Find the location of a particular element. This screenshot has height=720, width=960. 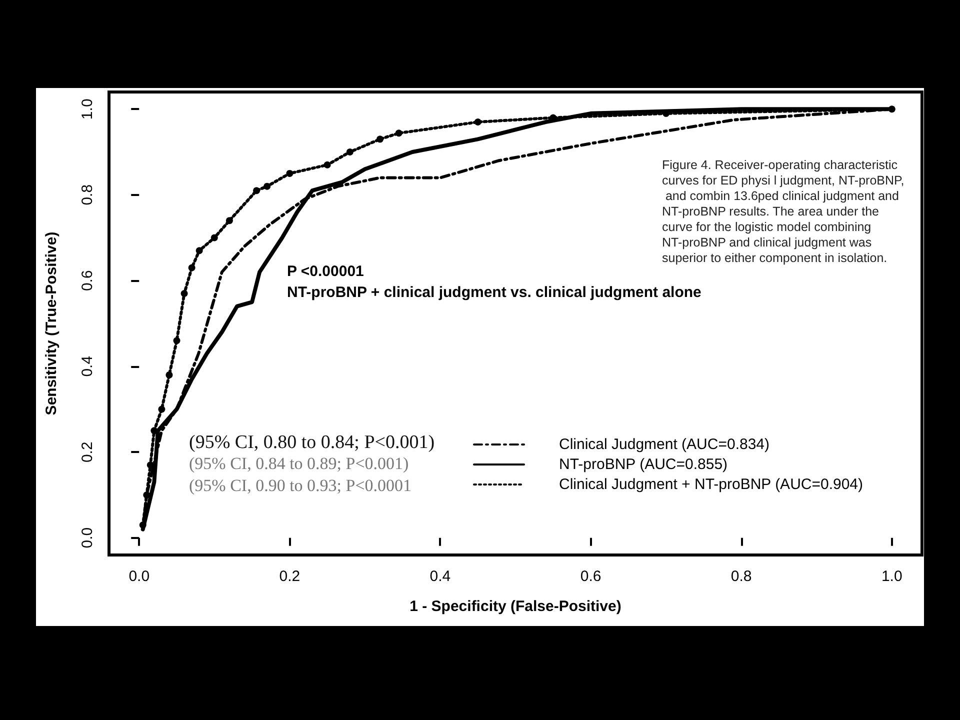

annotation: (95% CI, 0.90 to 0.93; P<0.0001 is located at coordinates (300, 485).